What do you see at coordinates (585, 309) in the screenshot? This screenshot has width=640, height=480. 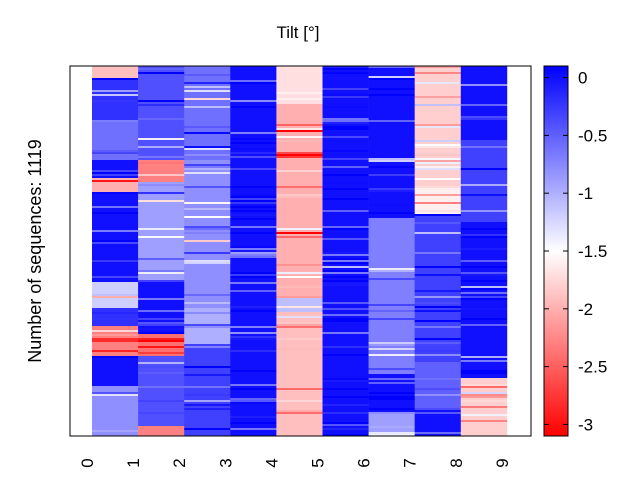 I see `colorbar-tick-label: -2` at bounding box center [585, 309].